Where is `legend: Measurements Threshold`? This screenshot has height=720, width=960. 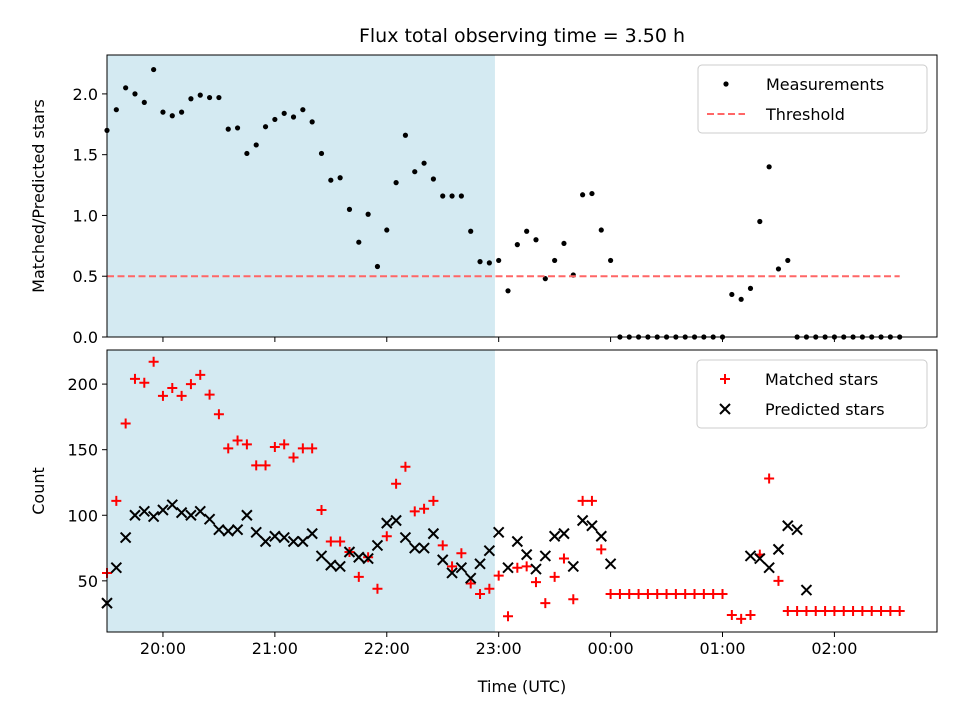
legend: Measurements Threshold is located at coordinates (812, 99).